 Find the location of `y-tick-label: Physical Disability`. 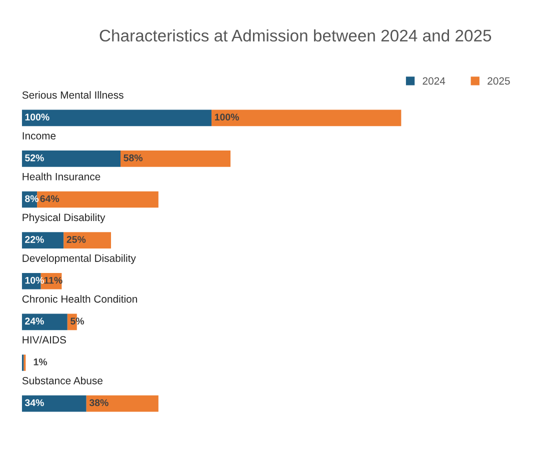

y-tick-label: Physical Disability is located at coordinates (64, 218).